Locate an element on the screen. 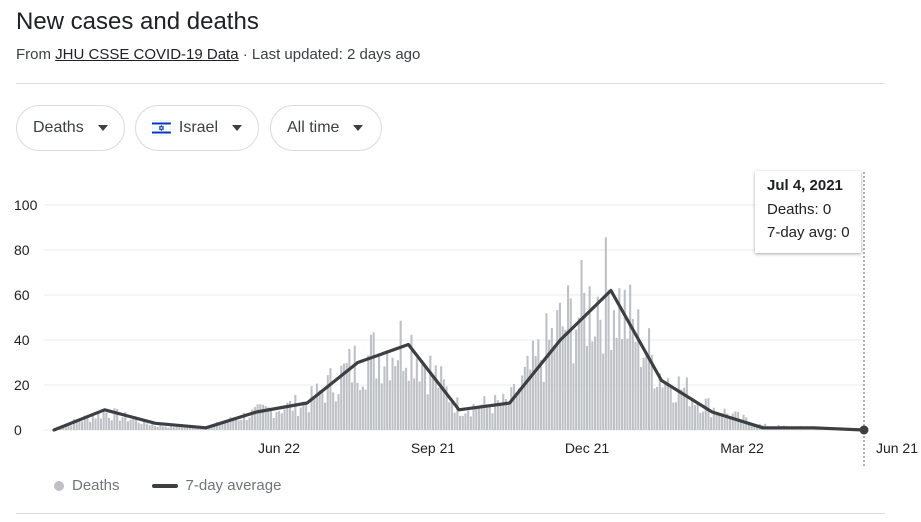 The image size is (921, 522). metric-dropdown: Deaths is located at coordinates (70, 128).